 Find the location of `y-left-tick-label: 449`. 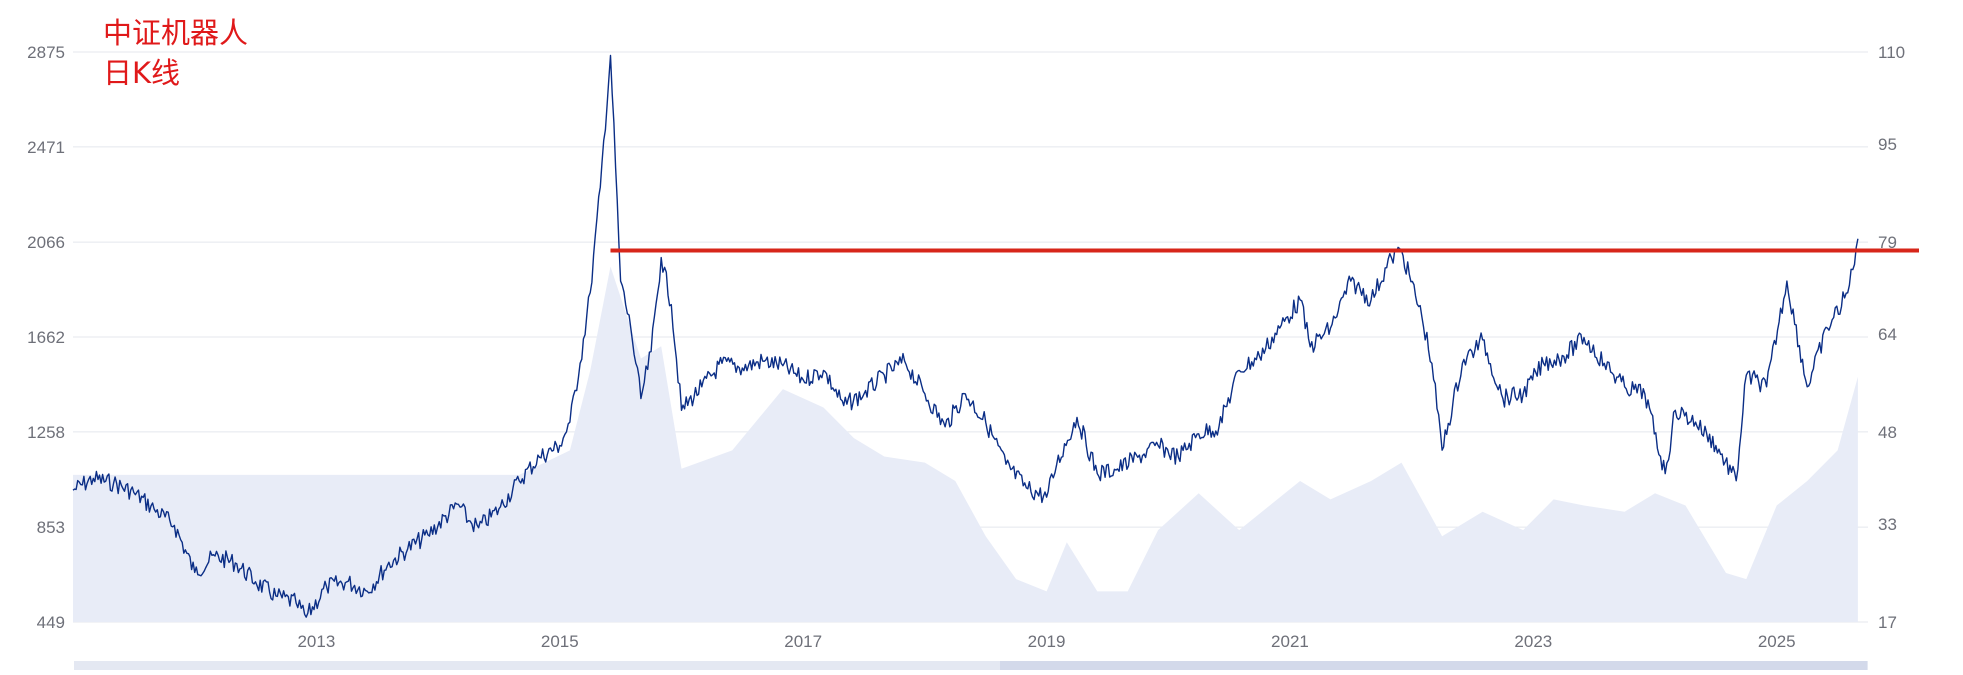

y-left-tick-label: 449 is located at coordinates (51, 622).